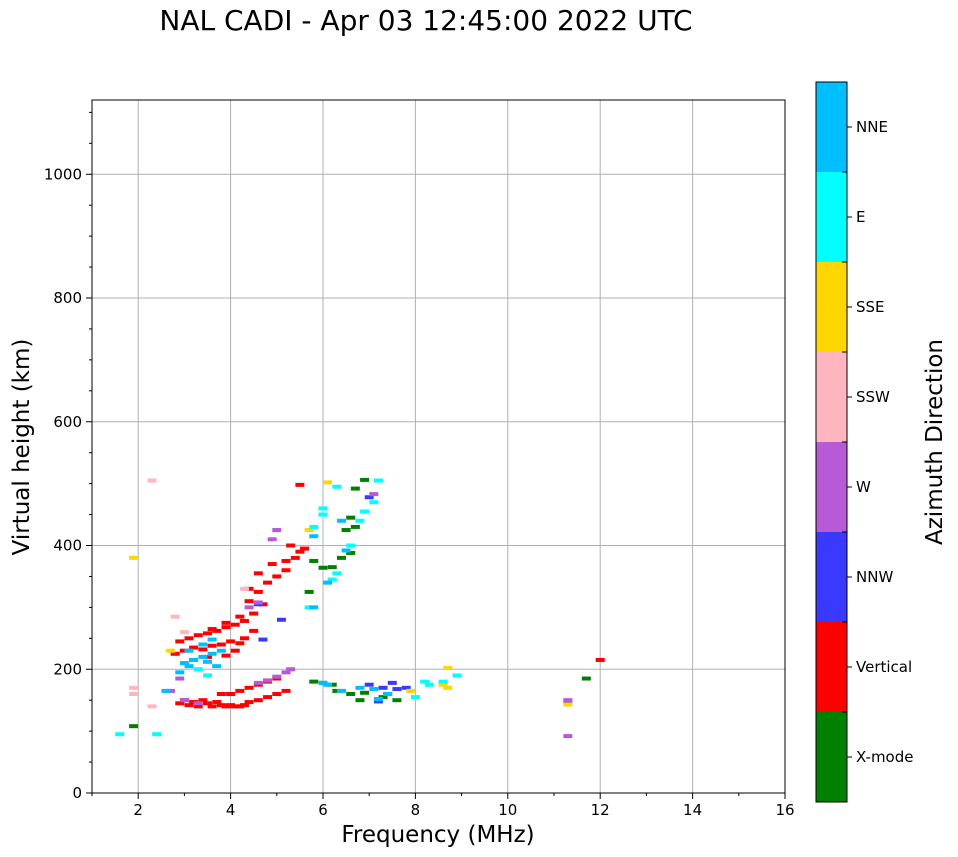 Image resolution: width=958 pixels, height=857 pixels. What do you see at coordinates (437, 835) in the screenshot?
I see `x-axis-label: Frequency (MHz)` at bounding box center [437, 835].